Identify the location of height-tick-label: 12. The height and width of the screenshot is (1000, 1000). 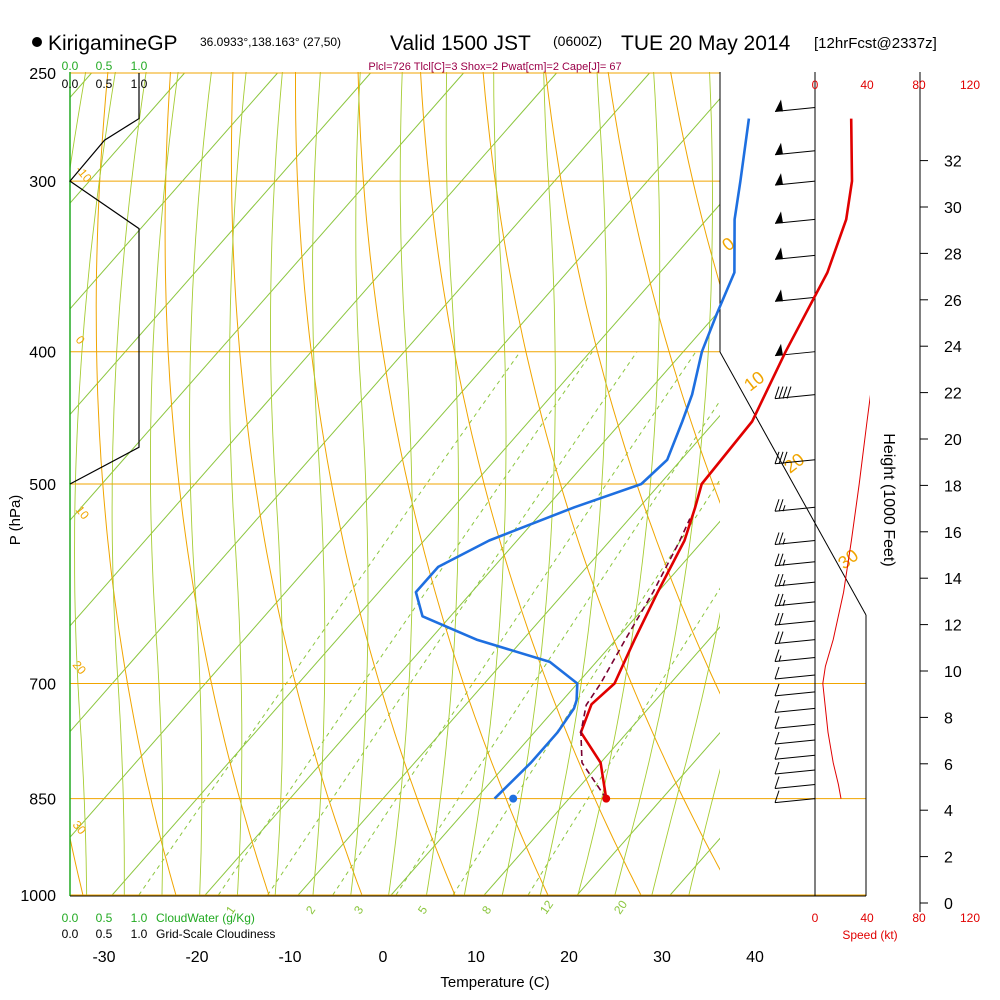
(953, 626).